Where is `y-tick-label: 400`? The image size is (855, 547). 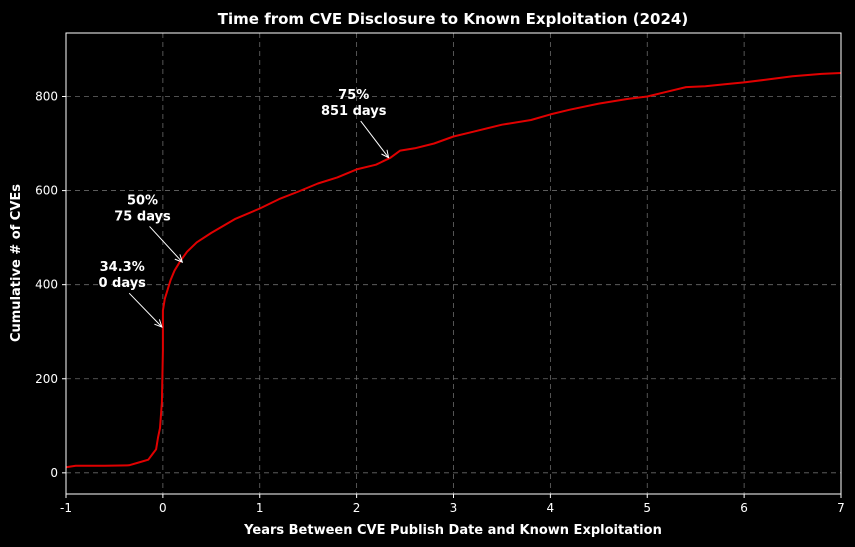 y-tick-label: 400 is located at coordinates (46, 285).